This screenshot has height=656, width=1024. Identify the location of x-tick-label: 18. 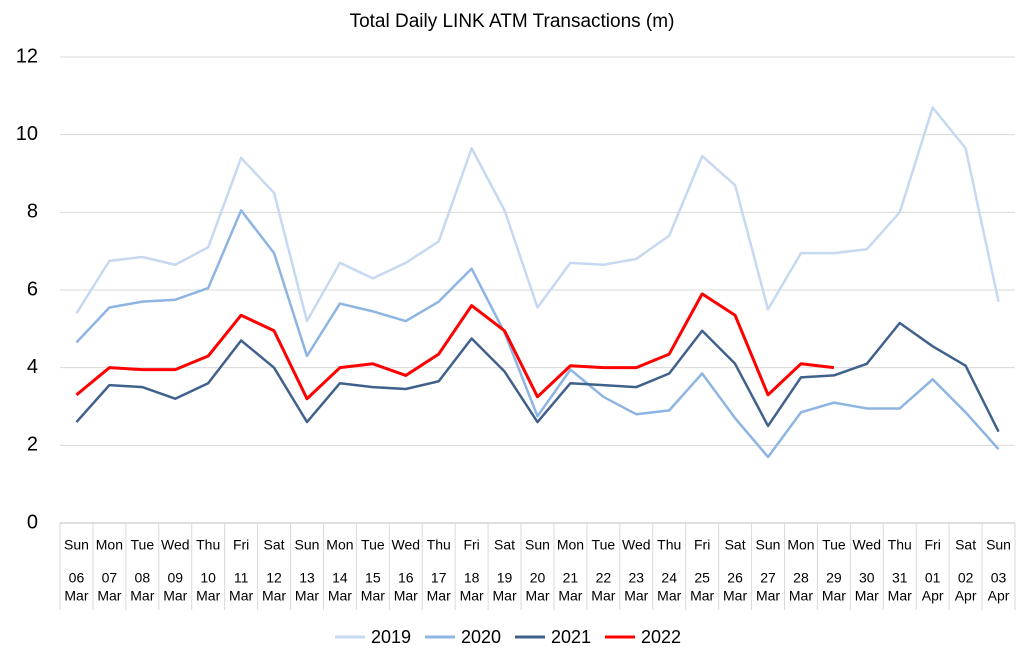
(472, 578).